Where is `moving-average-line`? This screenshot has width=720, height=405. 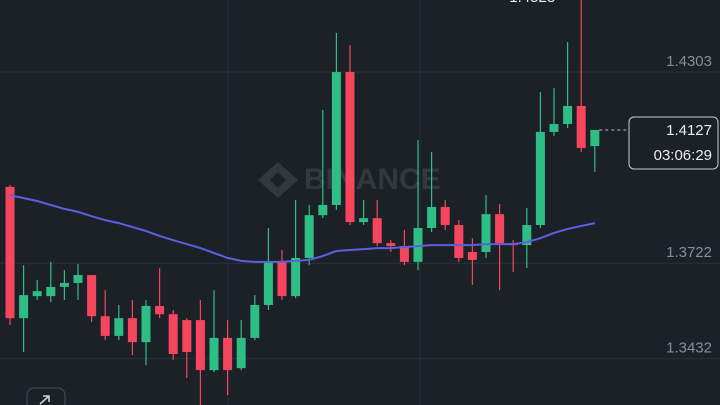
moving-average-line is located at coordinates (302, 228).